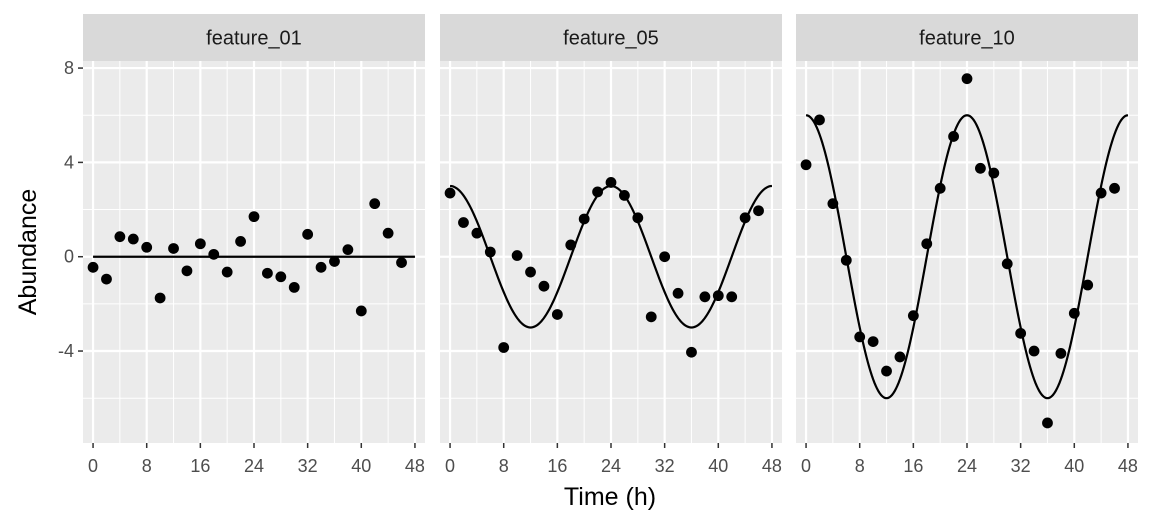 This screenshot has width=1152, height=528. What do you see at coordinates (69, 162) in the screenshot?
I see `y-tick-label: 4` at bounding box center [69, 162].